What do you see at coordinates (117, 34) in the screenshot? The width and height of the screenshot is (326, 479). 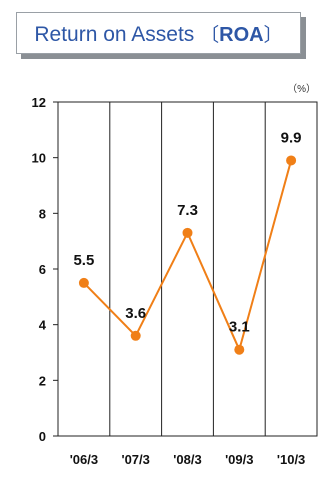 I see `chart-title-main: Return on Assets` at bounding box center [117, 34].